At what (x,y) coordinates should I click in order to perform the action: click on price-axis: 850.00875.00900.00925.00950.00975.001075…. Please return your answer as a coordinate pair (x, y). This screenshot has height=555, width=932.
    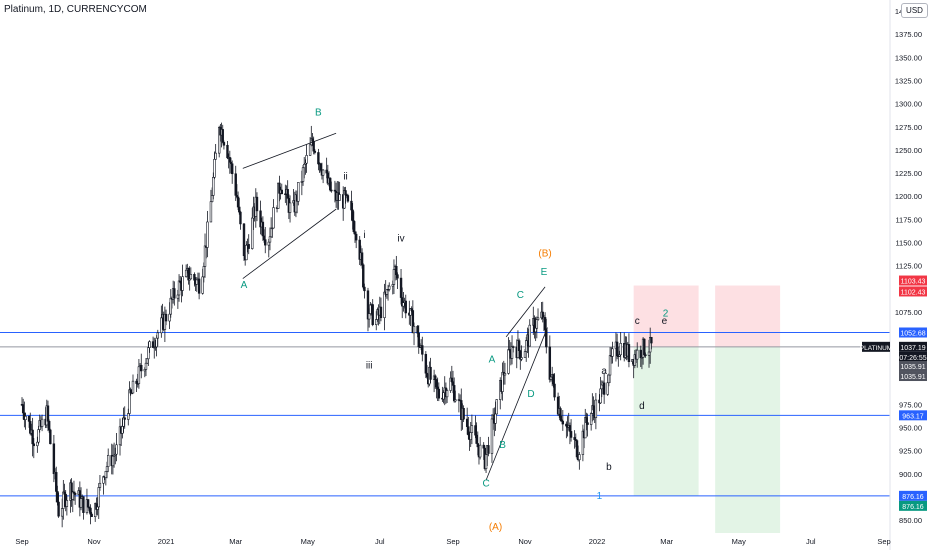
    Looking at the image, I should click on (905, 275).